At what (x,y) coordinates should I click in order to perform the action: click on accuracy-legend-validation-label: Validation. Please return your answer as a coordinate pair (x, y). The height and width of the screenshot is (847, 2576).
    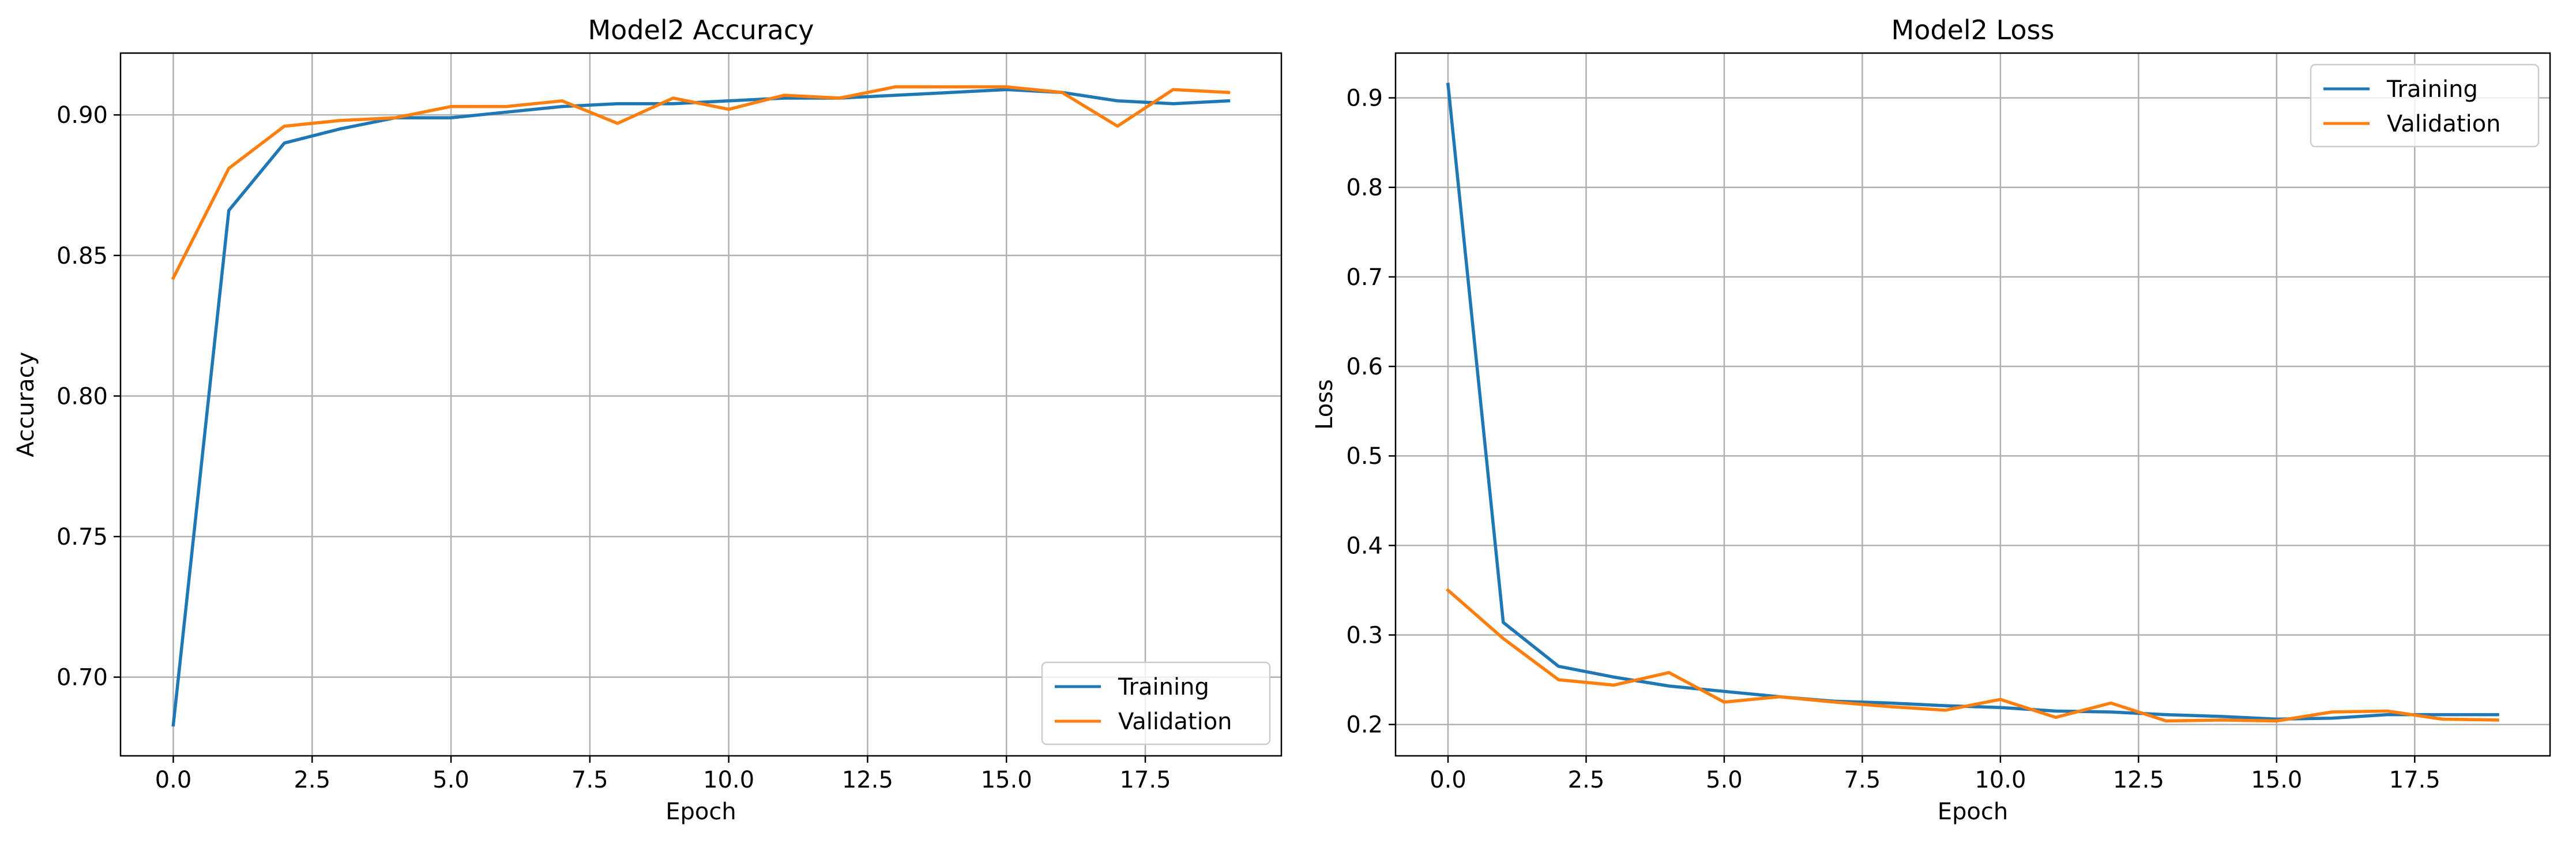
    Looking at the image, I should click on (1175, 722).